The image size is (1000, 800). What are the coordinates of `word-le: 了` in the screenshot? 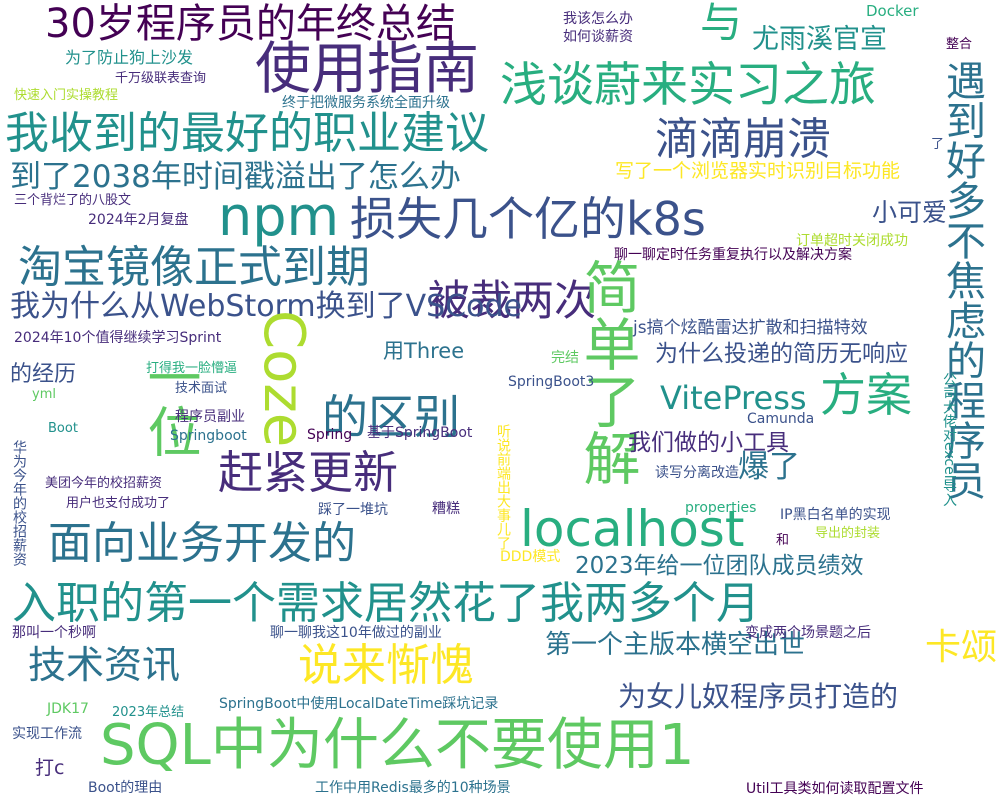 It's located at (938, 144).